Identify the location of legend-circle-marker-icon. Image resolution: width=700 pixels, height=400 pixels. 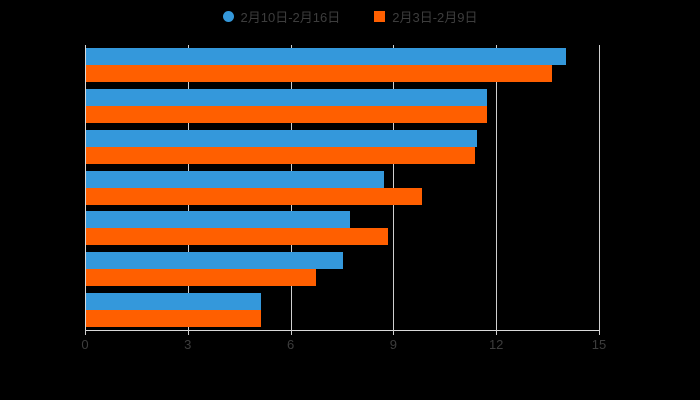
(228, 16).